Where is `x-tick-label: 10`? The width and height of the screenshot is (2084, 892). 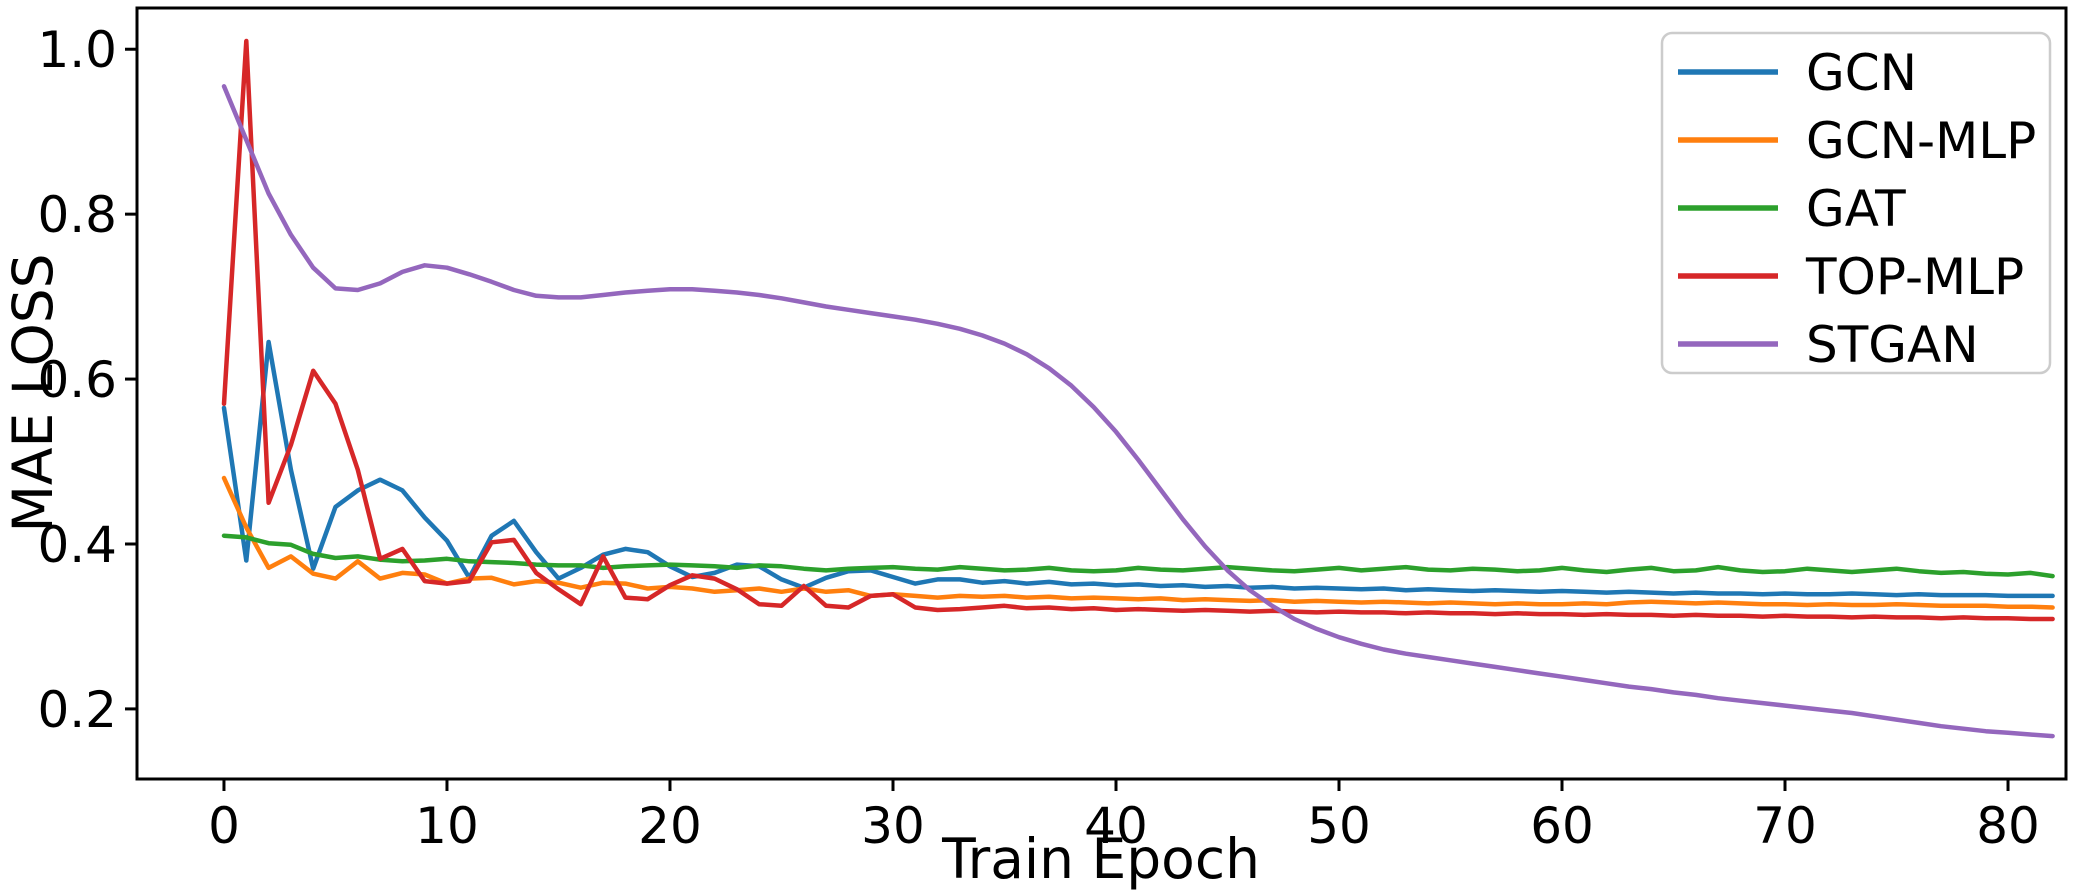 x-tick-label: 10 is located at coordinates (447, 826).